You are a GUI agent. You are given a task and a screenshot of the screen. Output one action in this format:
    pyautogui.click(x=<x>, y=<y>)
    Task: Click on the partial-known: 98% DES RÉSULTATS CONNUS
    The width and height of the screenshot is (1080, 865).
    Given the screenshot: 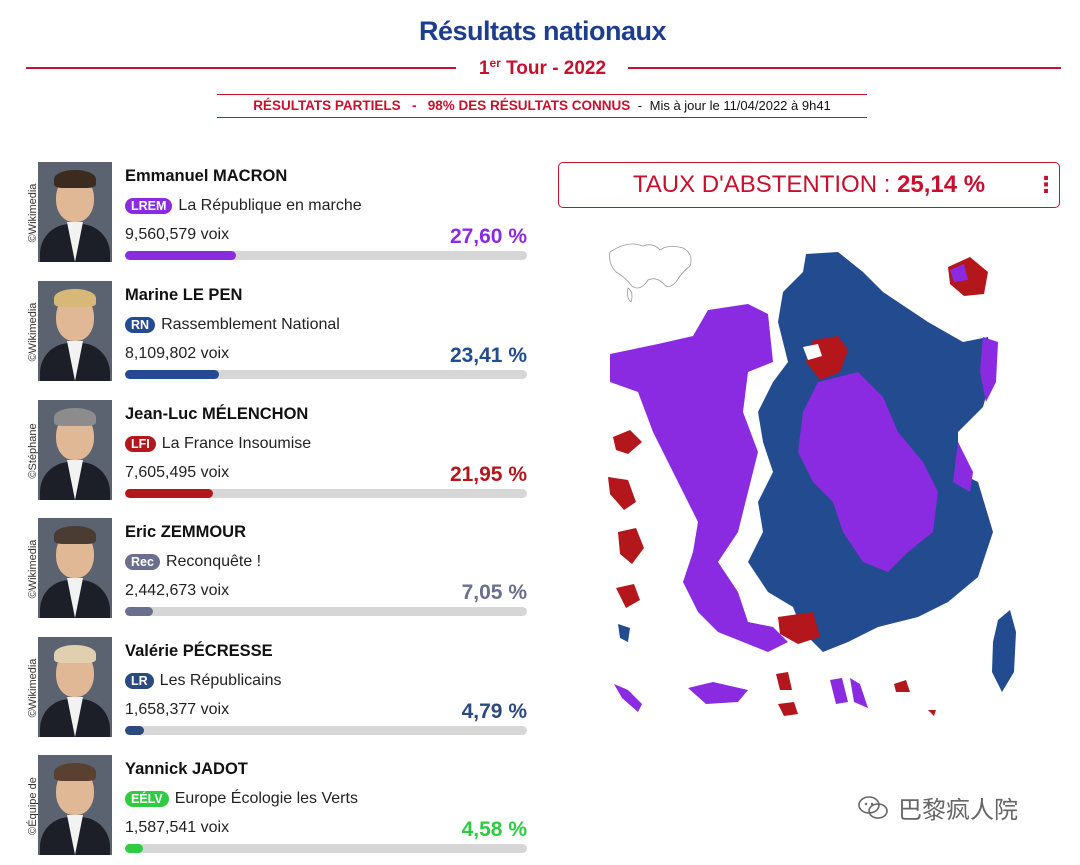 What is the action you would take?
    pyautogui.click(x=529, y=105)
    